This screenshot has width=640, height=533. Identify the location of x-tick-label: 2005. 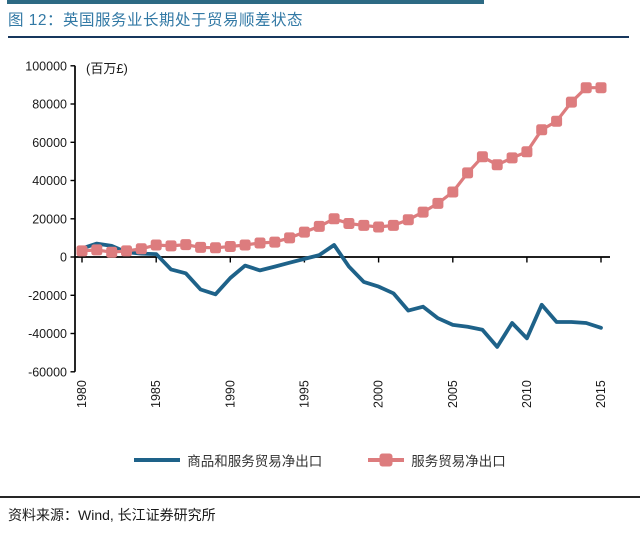
(453, 394).